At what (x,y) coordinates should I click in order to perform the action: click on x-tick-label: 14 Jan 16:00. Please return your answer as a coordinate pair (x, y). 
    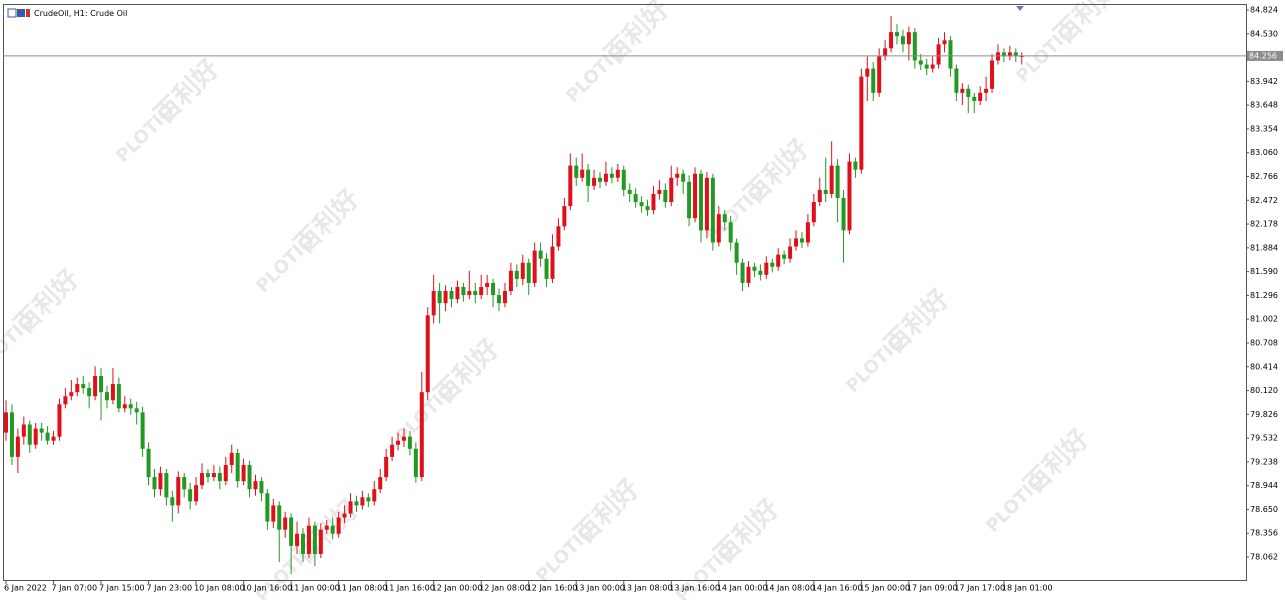
    Looking at the image, I should click on (837, 588).